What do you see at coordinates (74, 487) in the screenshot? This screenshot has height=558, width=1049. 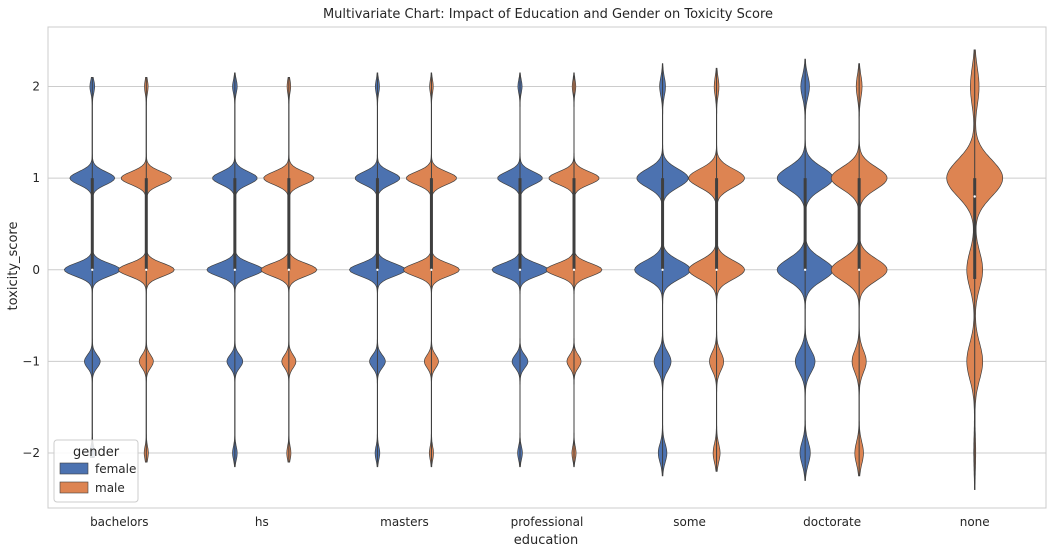 I see `legend-swatch-male` at bounding box center [74, 487].